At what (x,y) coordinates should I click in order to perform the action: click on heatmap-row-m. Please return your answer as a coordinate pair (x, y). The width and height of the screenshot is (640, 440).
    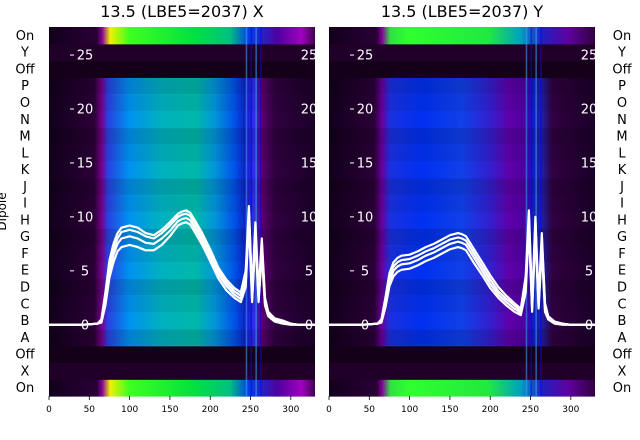
    Looking at the image, I should click on (462, 136).